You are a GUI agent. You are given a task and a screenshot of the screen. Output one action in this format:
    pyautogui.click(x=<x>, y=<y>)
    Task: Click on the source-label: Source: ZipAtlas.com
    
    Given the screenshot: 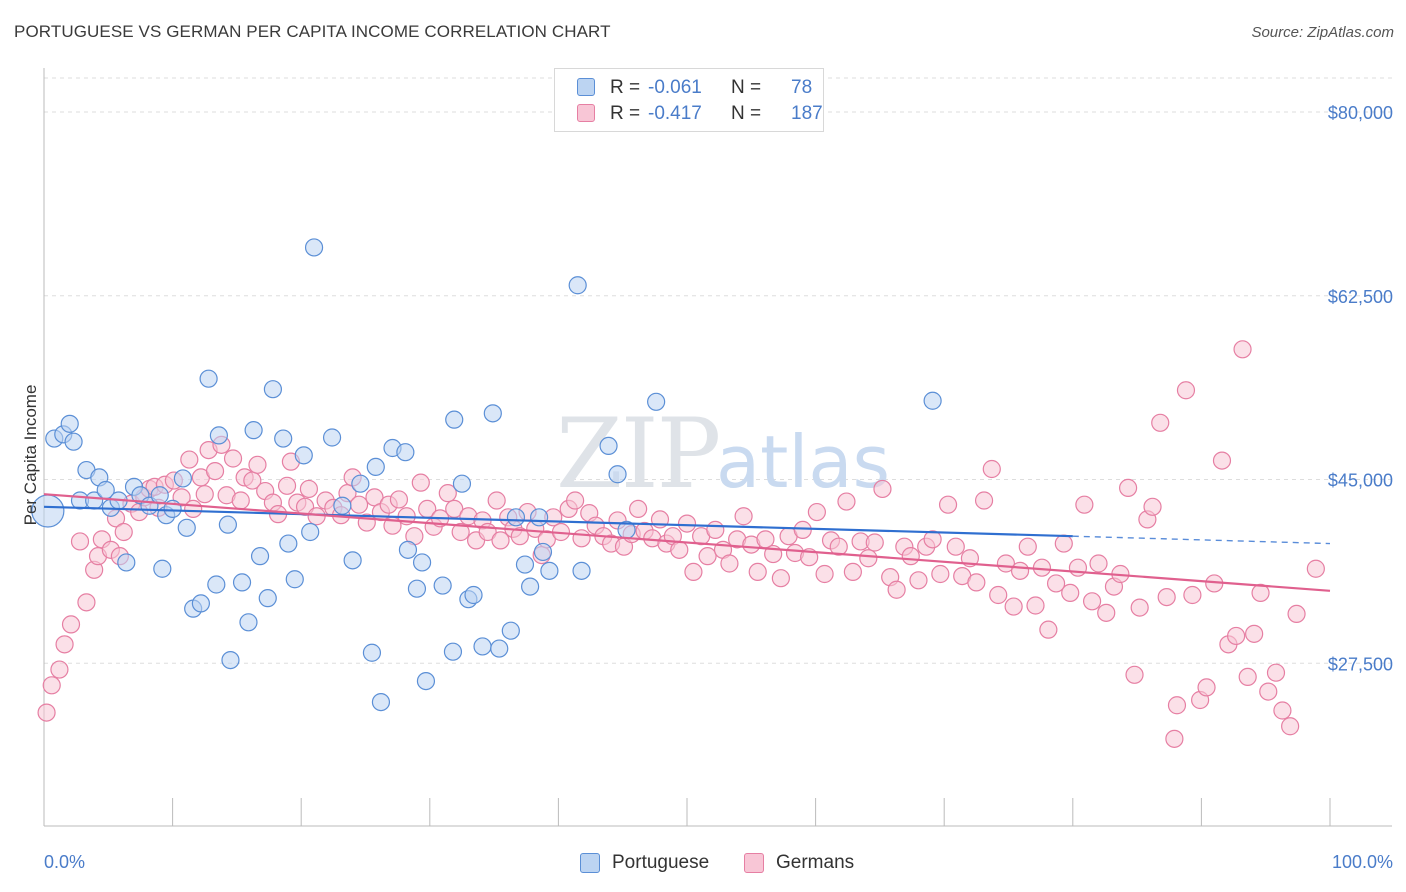 What is the action you would take?
    pyautogui.click(x=1322, y=32)
    